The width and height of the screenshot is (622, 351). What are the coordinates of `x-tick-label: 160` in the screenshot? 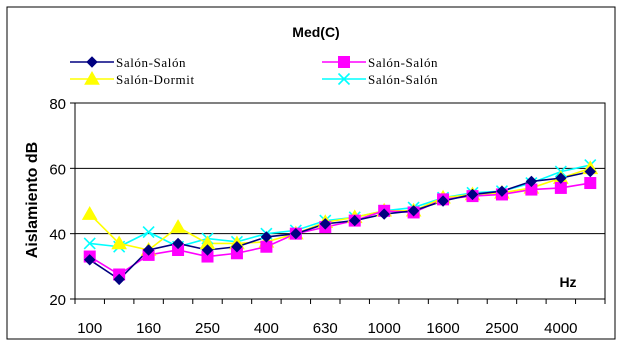 It's located at (148, 328).